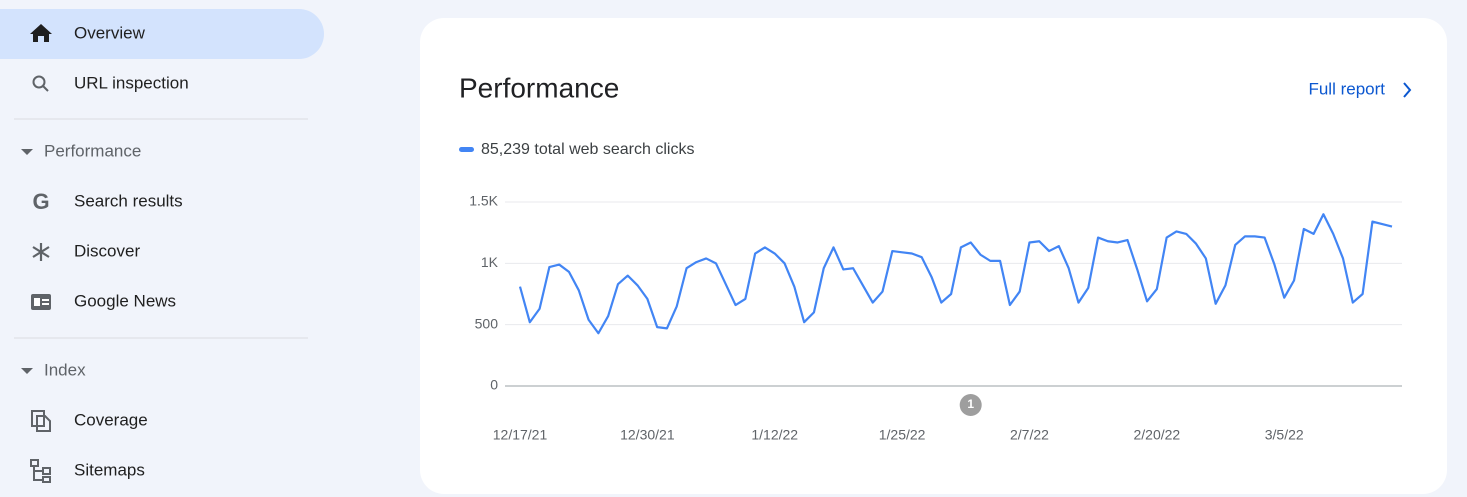 Image resolution: width=1467 pixels, height=497 pixels. What do you see at coordinates (41, 302) in the screenshot?
I see `news-icon` at bounding box center [41, 302].